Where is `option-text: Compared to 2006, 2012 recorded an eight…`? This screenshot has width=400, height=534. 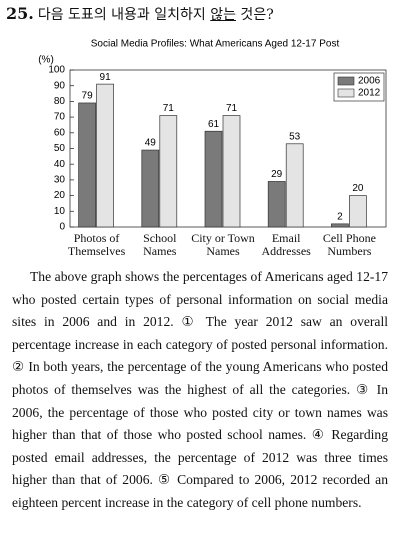
option-text: Compared to 2006, 2012 recorded an eight… is located at coordinates (200, 491).